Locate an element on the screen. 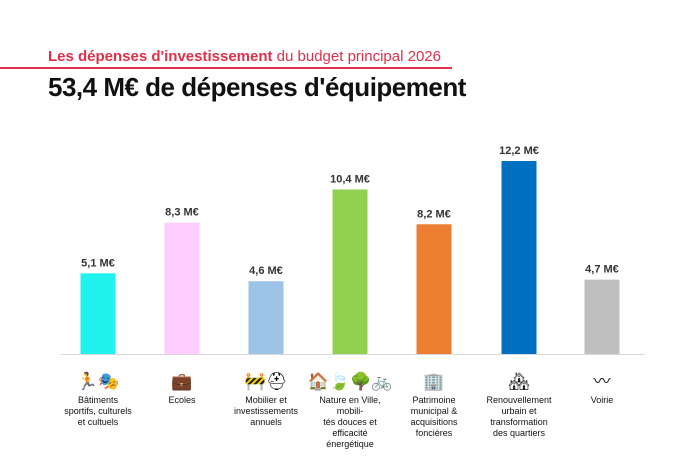  subtitle-bold: Les dépenses d'investissement is located at coordinates (160, 56).